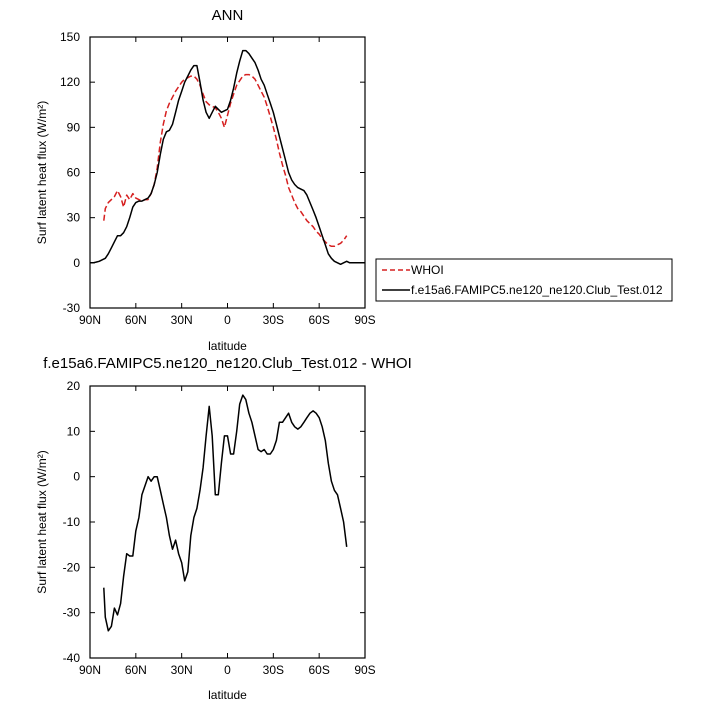  I want to click on bottom-y-axis-label: Surf latent heat flux (W/m²), so click(42, 521).